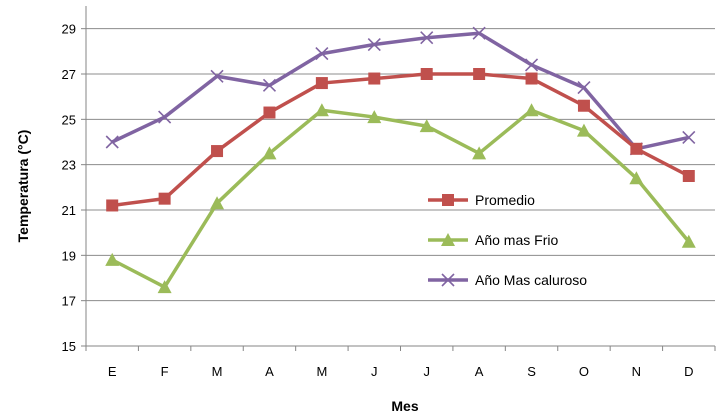 The width and height of the screenshot is (718, 417). Describe the element at coordinates (69, 210) in the screenshot. I see `y-tick-label: 21` at that location.